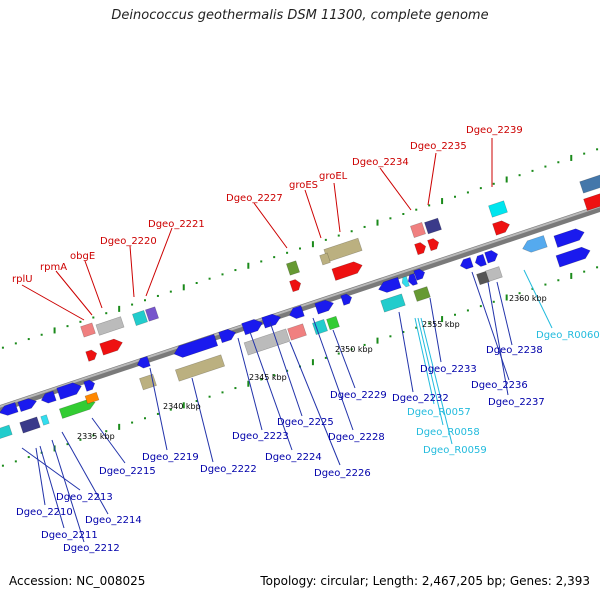 This screenshot has width=600, height=600. I want to click on gene-label-Dgeo_2234: Dgeo_2234, so click(380, 162).